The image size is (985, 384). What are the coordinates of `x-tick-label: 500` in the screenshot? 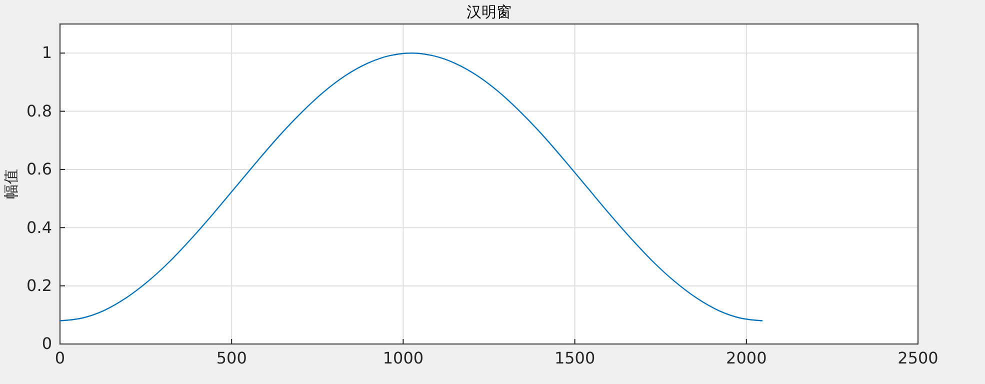 It's located at (231, 358).